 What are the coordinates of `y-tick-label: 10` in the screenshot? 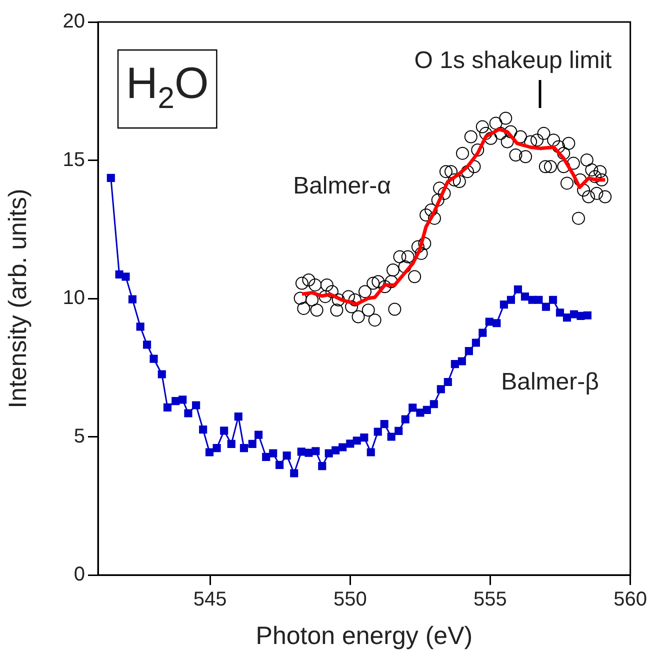 It's located at (73, 298).